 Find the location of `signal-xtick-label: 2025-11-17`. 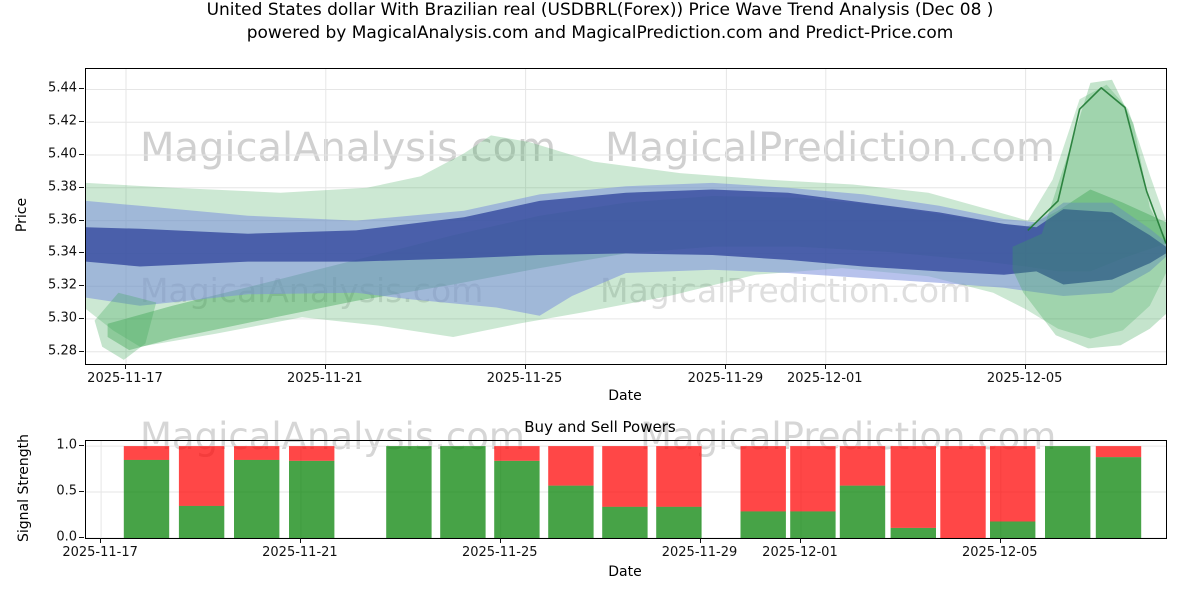

signal-xtick-label: 2025-11-17 is located at coordinates (100, 552).